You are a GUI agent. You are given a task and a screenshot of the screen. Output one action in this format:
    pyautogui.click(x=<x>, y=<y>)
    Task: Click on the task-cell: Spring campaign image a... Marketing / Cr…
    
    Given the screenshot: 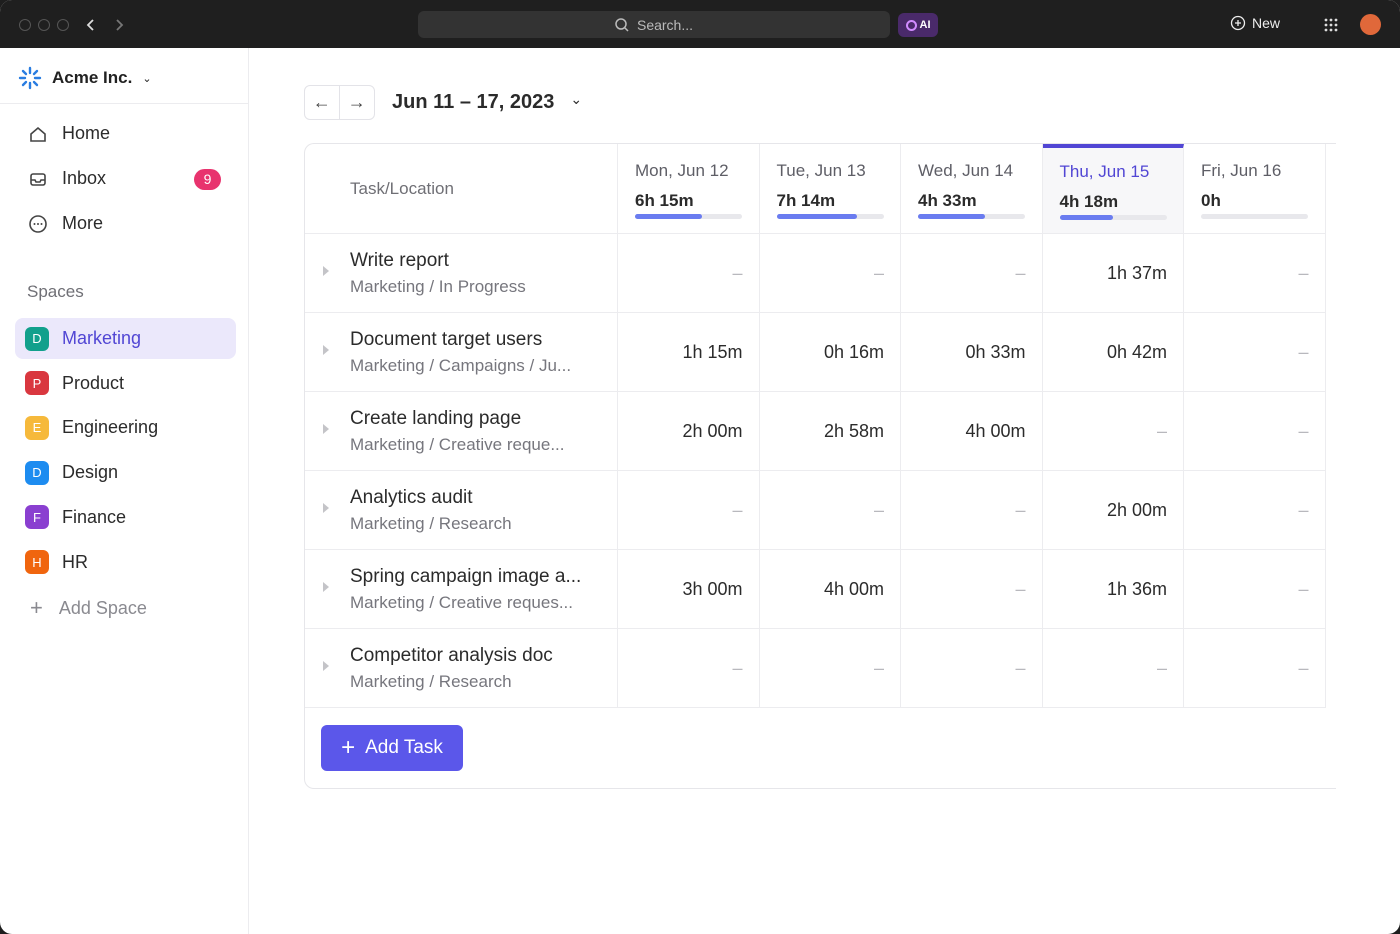 What is the action you would take?
    pyautogui.click(x=461, y=589)
    